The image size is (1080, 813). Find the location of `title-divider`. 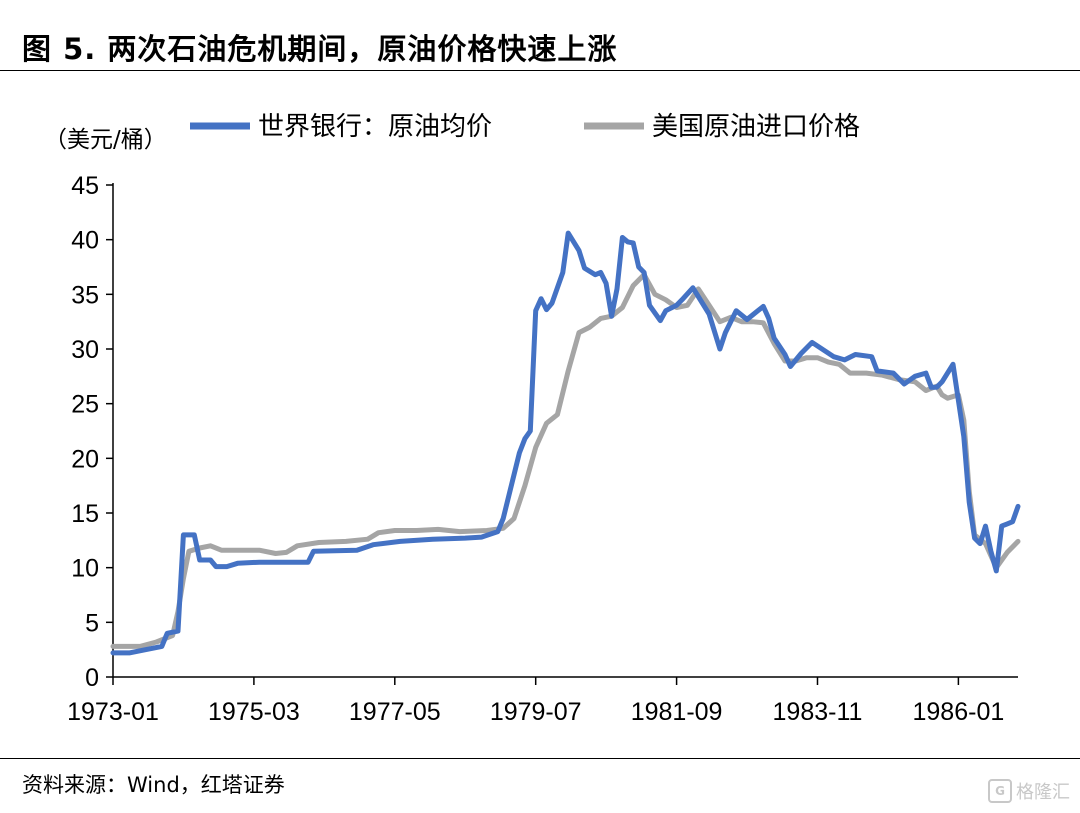

title-divider is located at coordinates (540, 70).